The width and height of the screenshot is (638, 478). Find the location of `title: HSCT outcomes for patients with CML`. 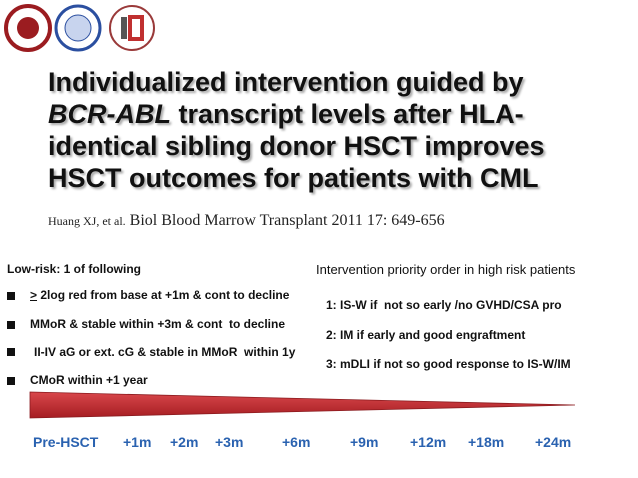

title: HSCT outcomes for patients with CML is located at coordinates (293, 178).